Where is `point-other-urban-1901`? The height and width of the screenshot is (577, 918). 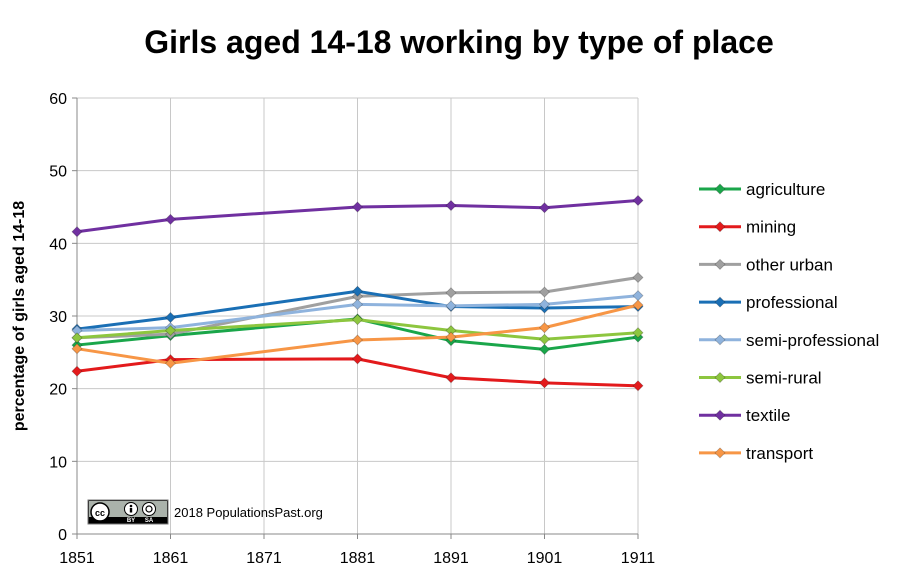 point-other-urban-1901 is located at coordinates (544, 292).